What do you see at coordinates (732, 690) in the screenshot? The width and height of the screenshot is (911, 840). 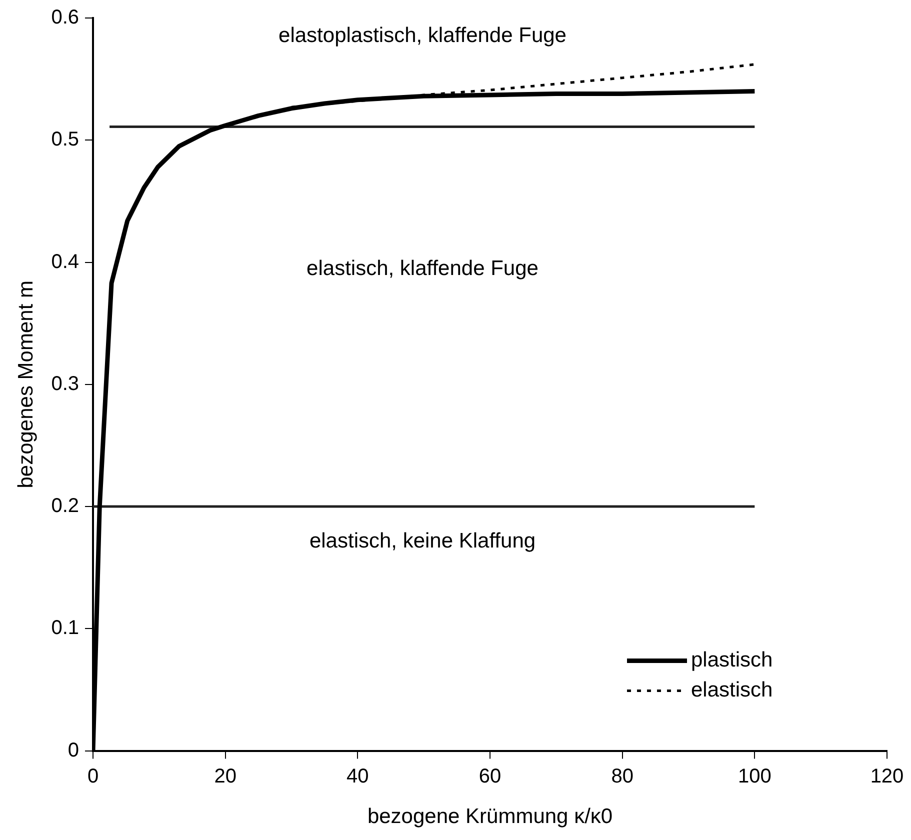 I see `legend-label: elastisch` at bounding box center [732, 690].